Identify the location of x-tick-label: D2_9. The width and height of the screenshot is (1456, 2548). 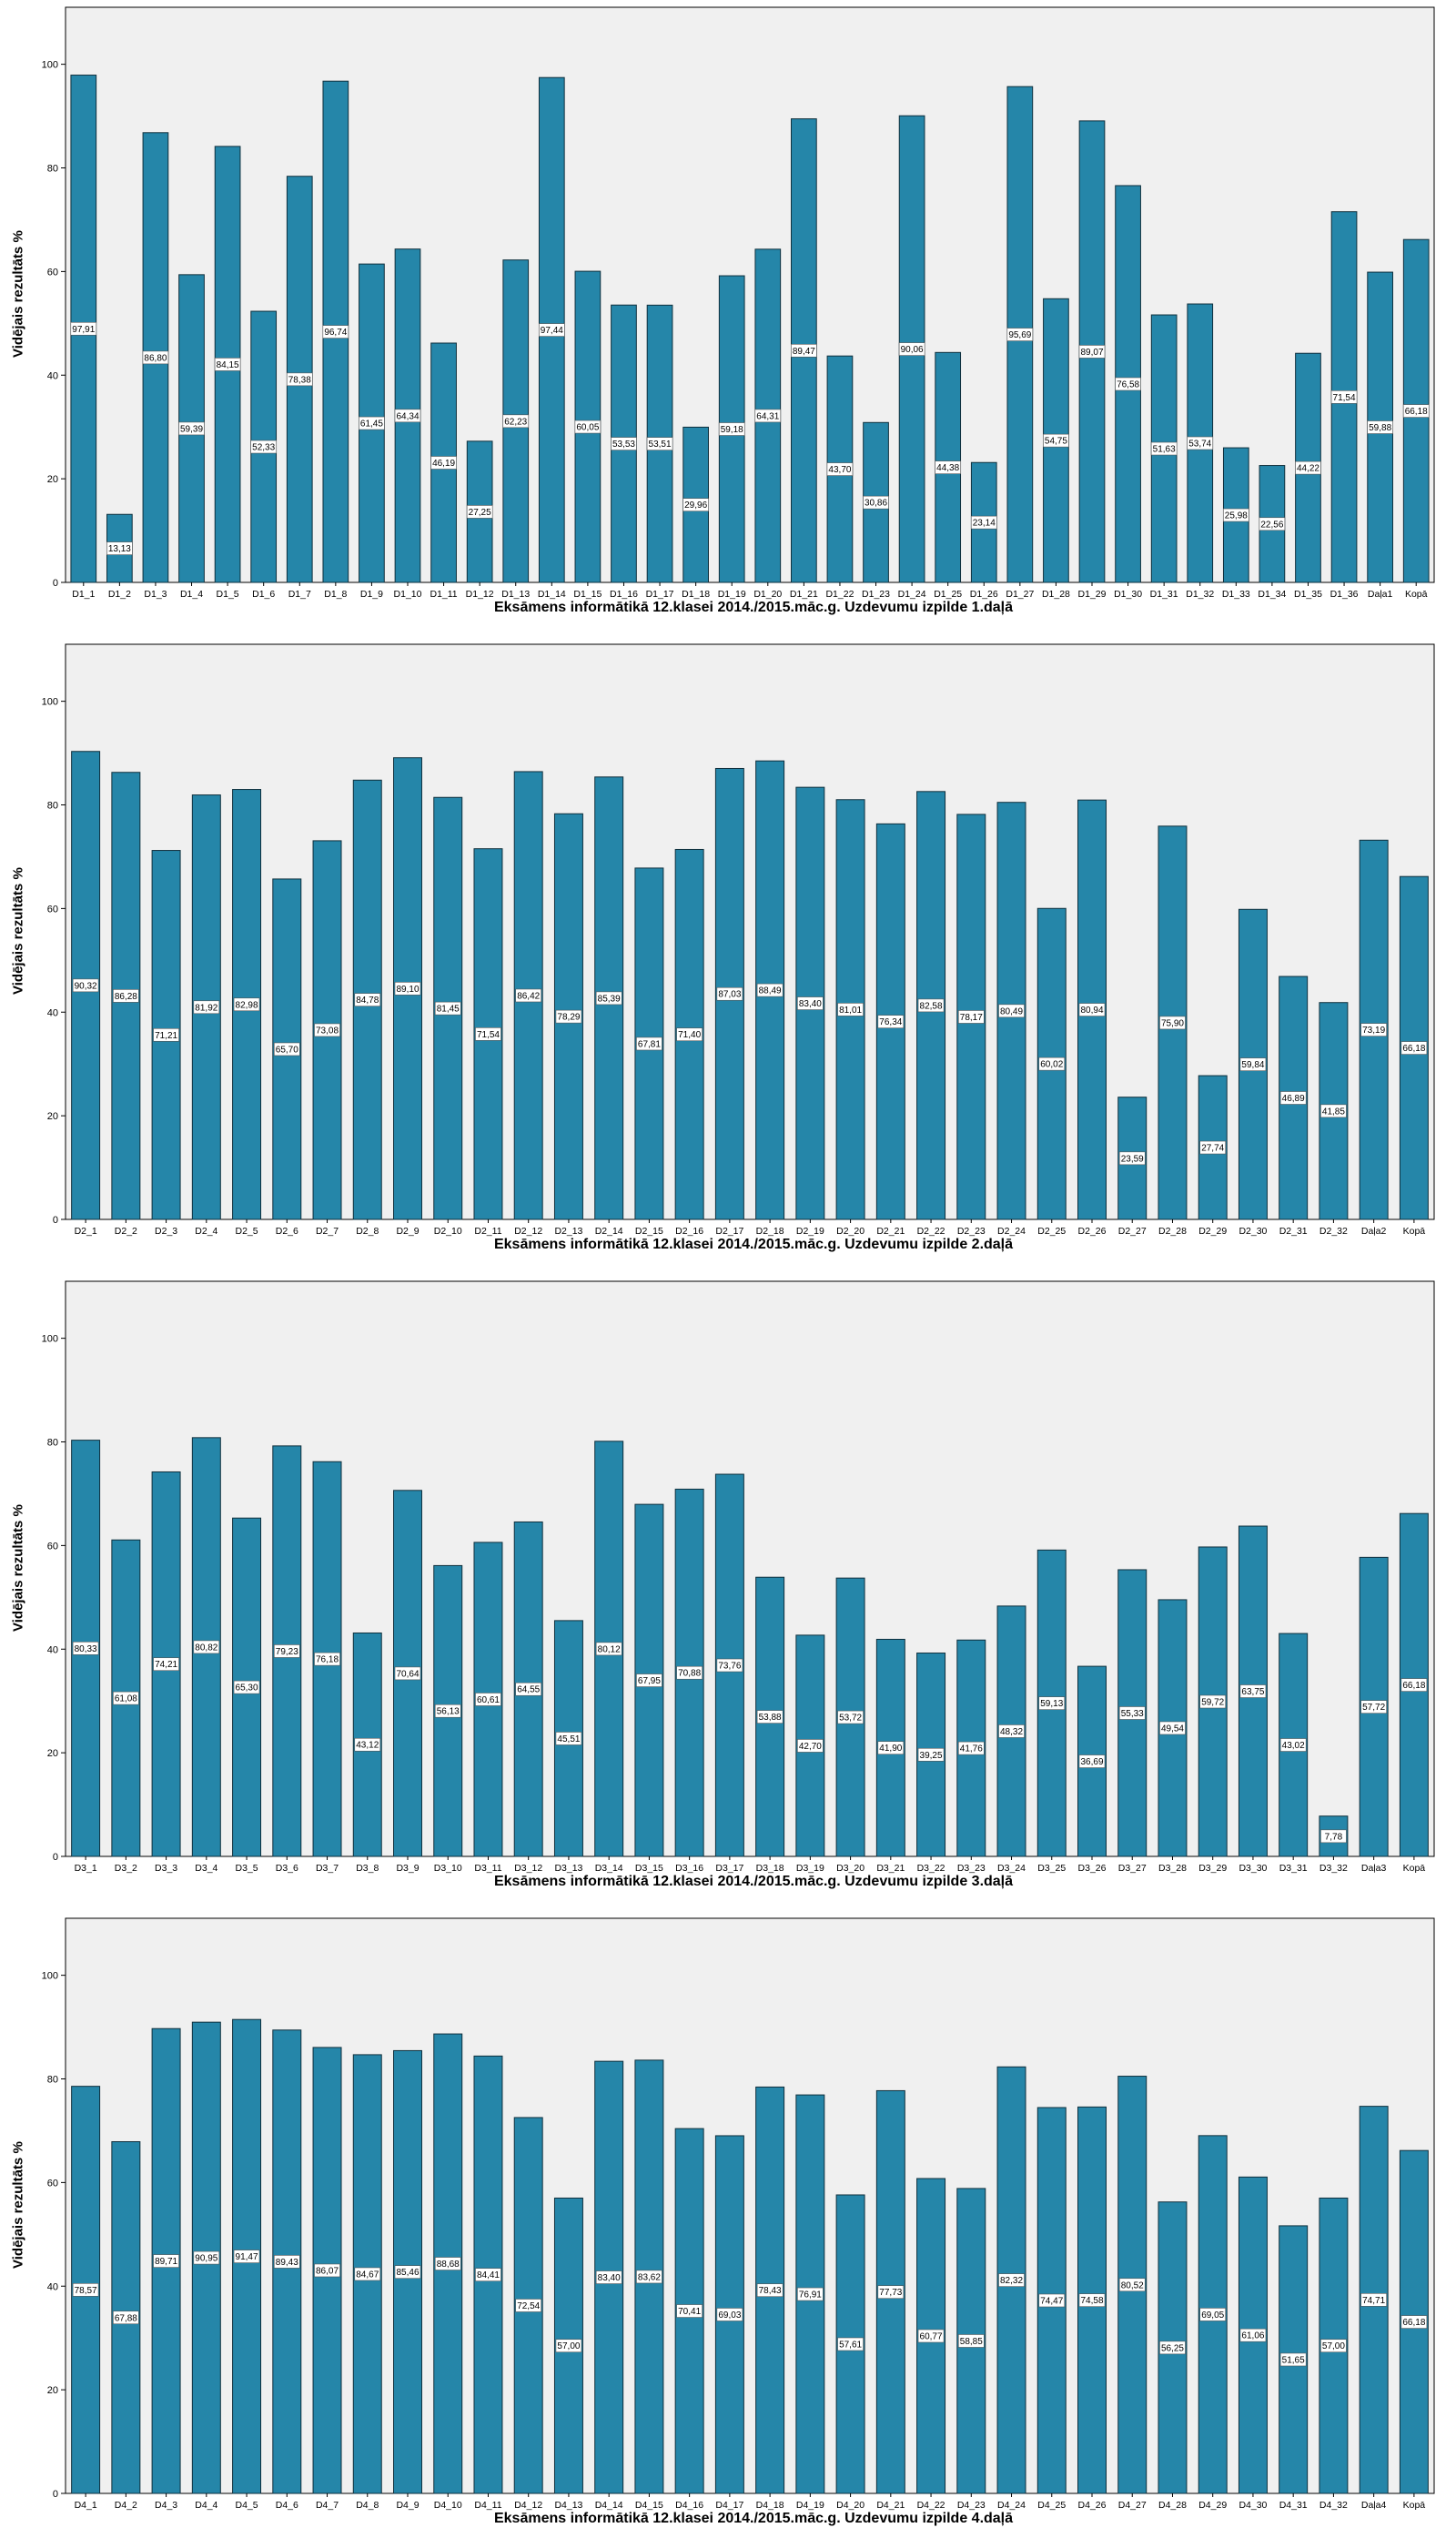
(408, 1231).